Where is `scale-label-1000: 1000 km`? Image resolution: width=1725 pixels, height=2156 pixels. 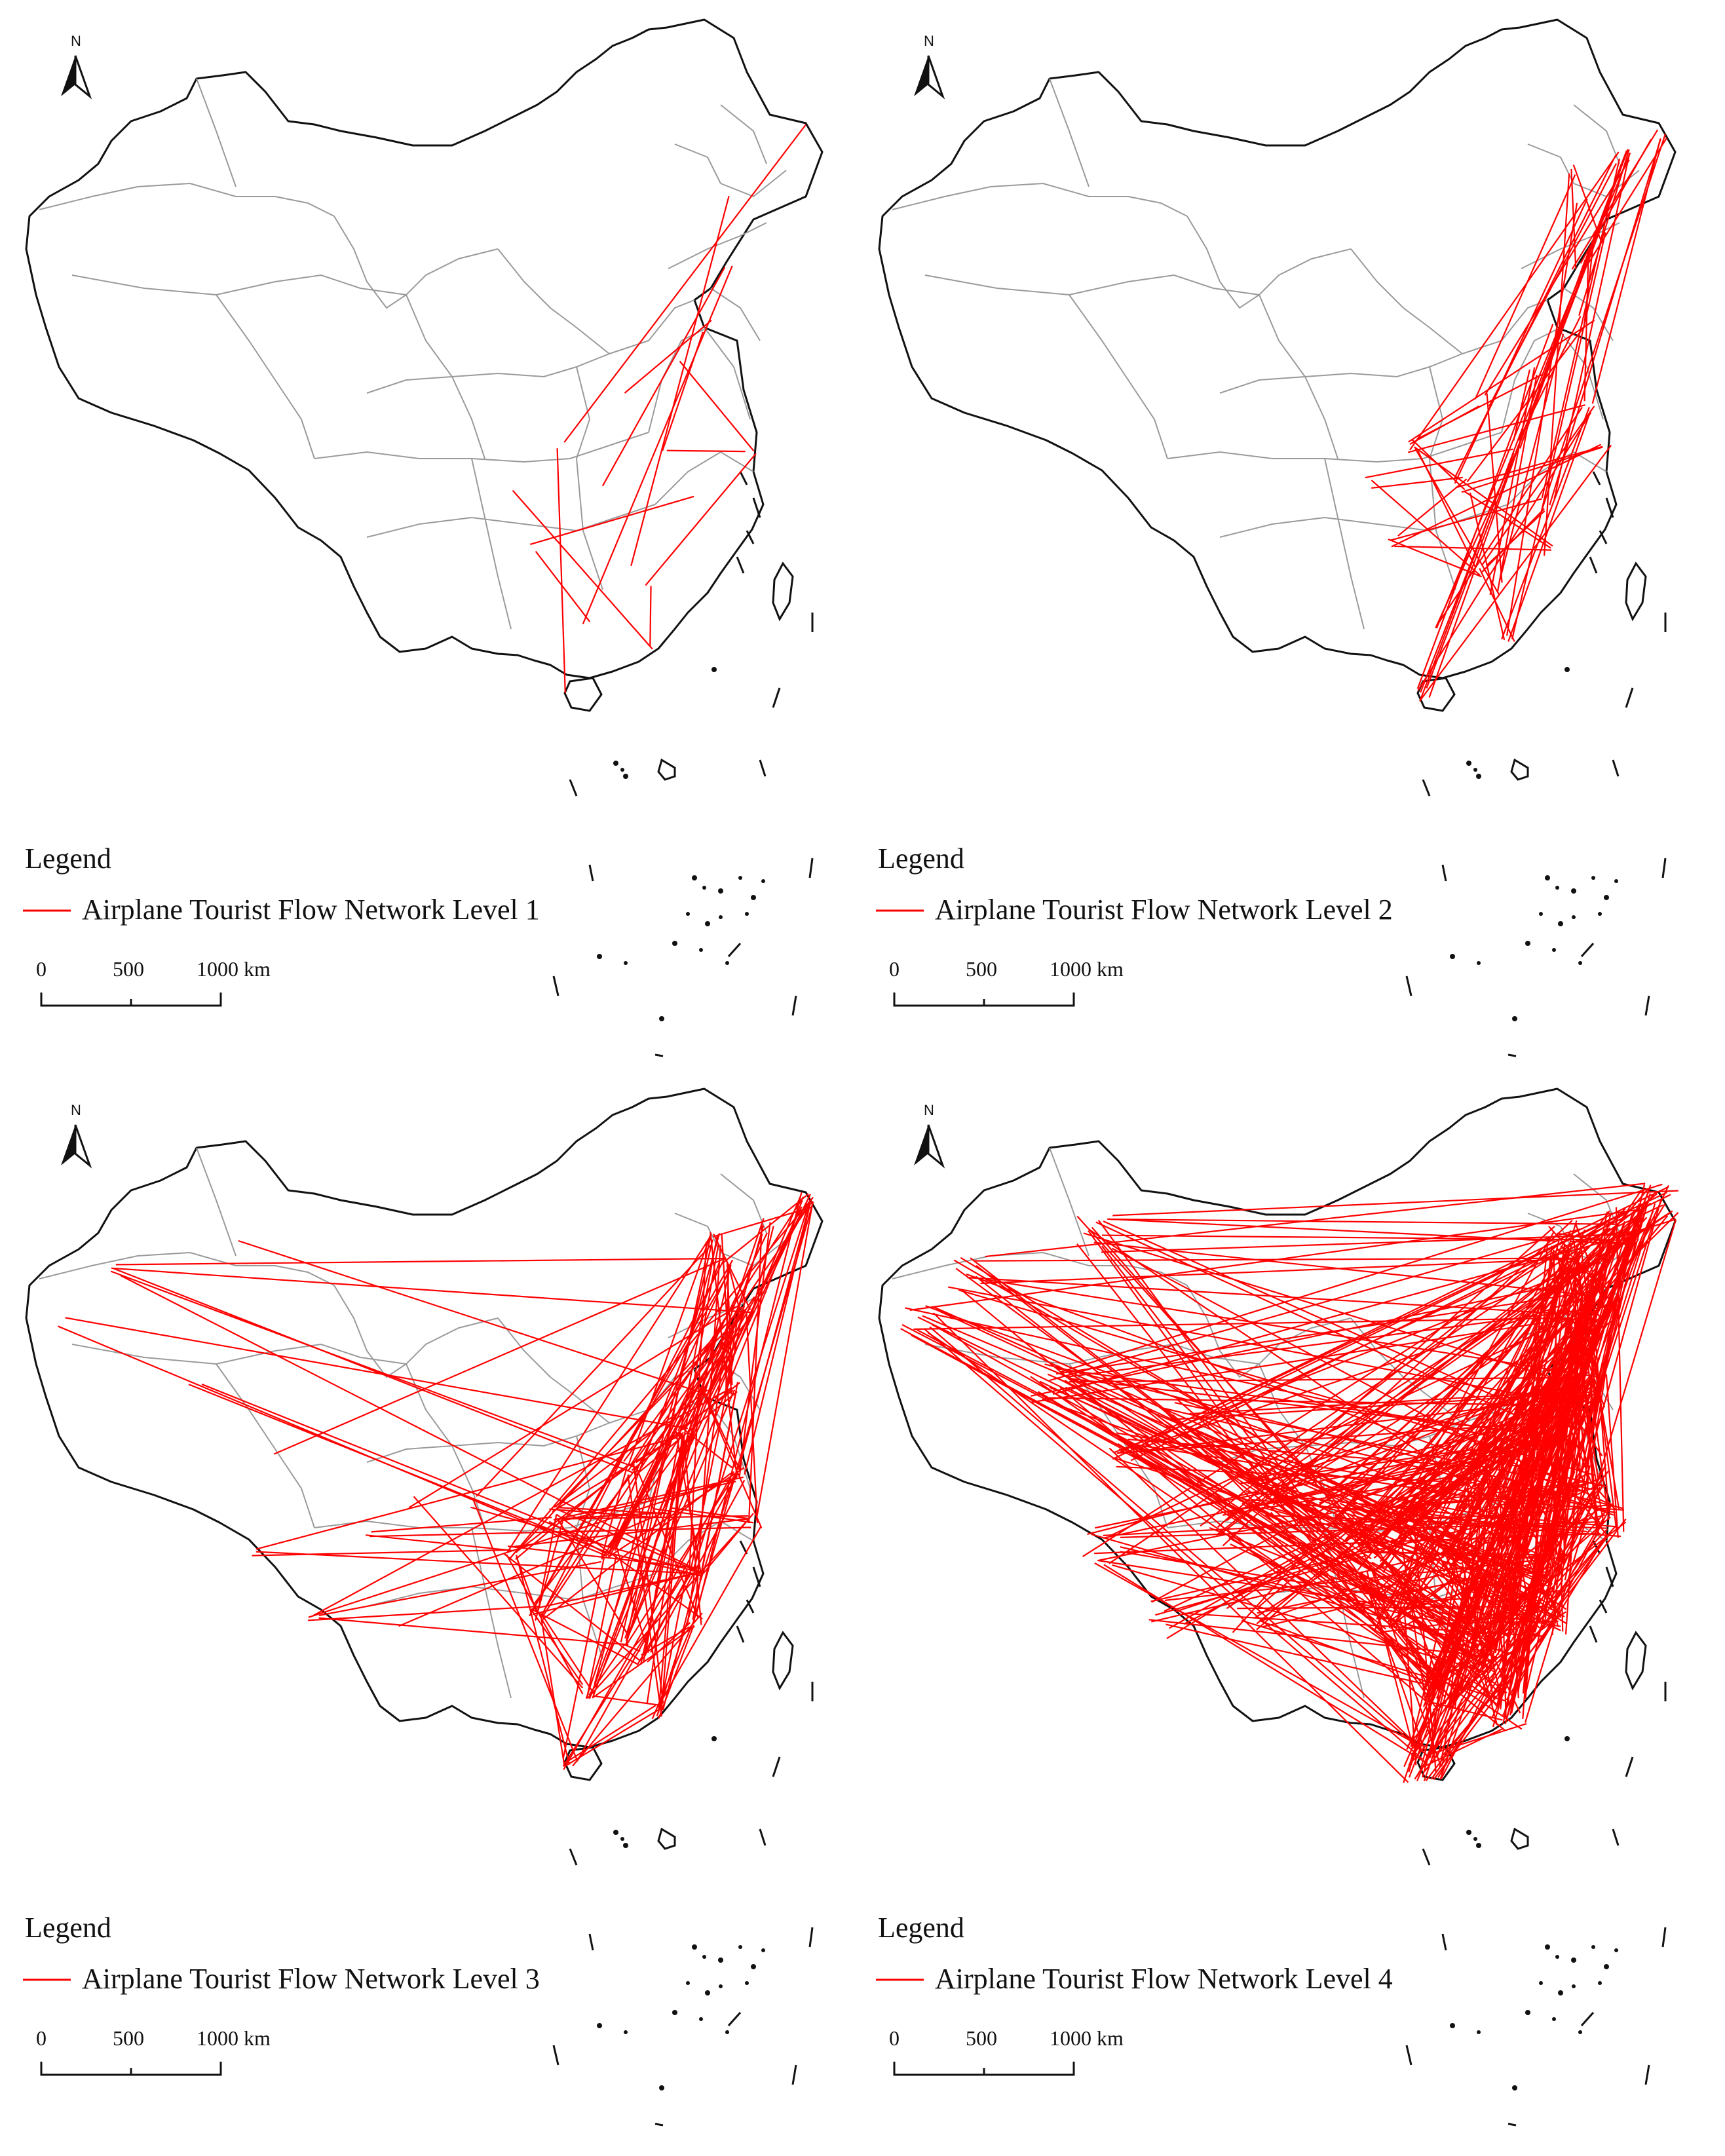
scale-label-1000: 1000 km is located at coordinates (234, 969).